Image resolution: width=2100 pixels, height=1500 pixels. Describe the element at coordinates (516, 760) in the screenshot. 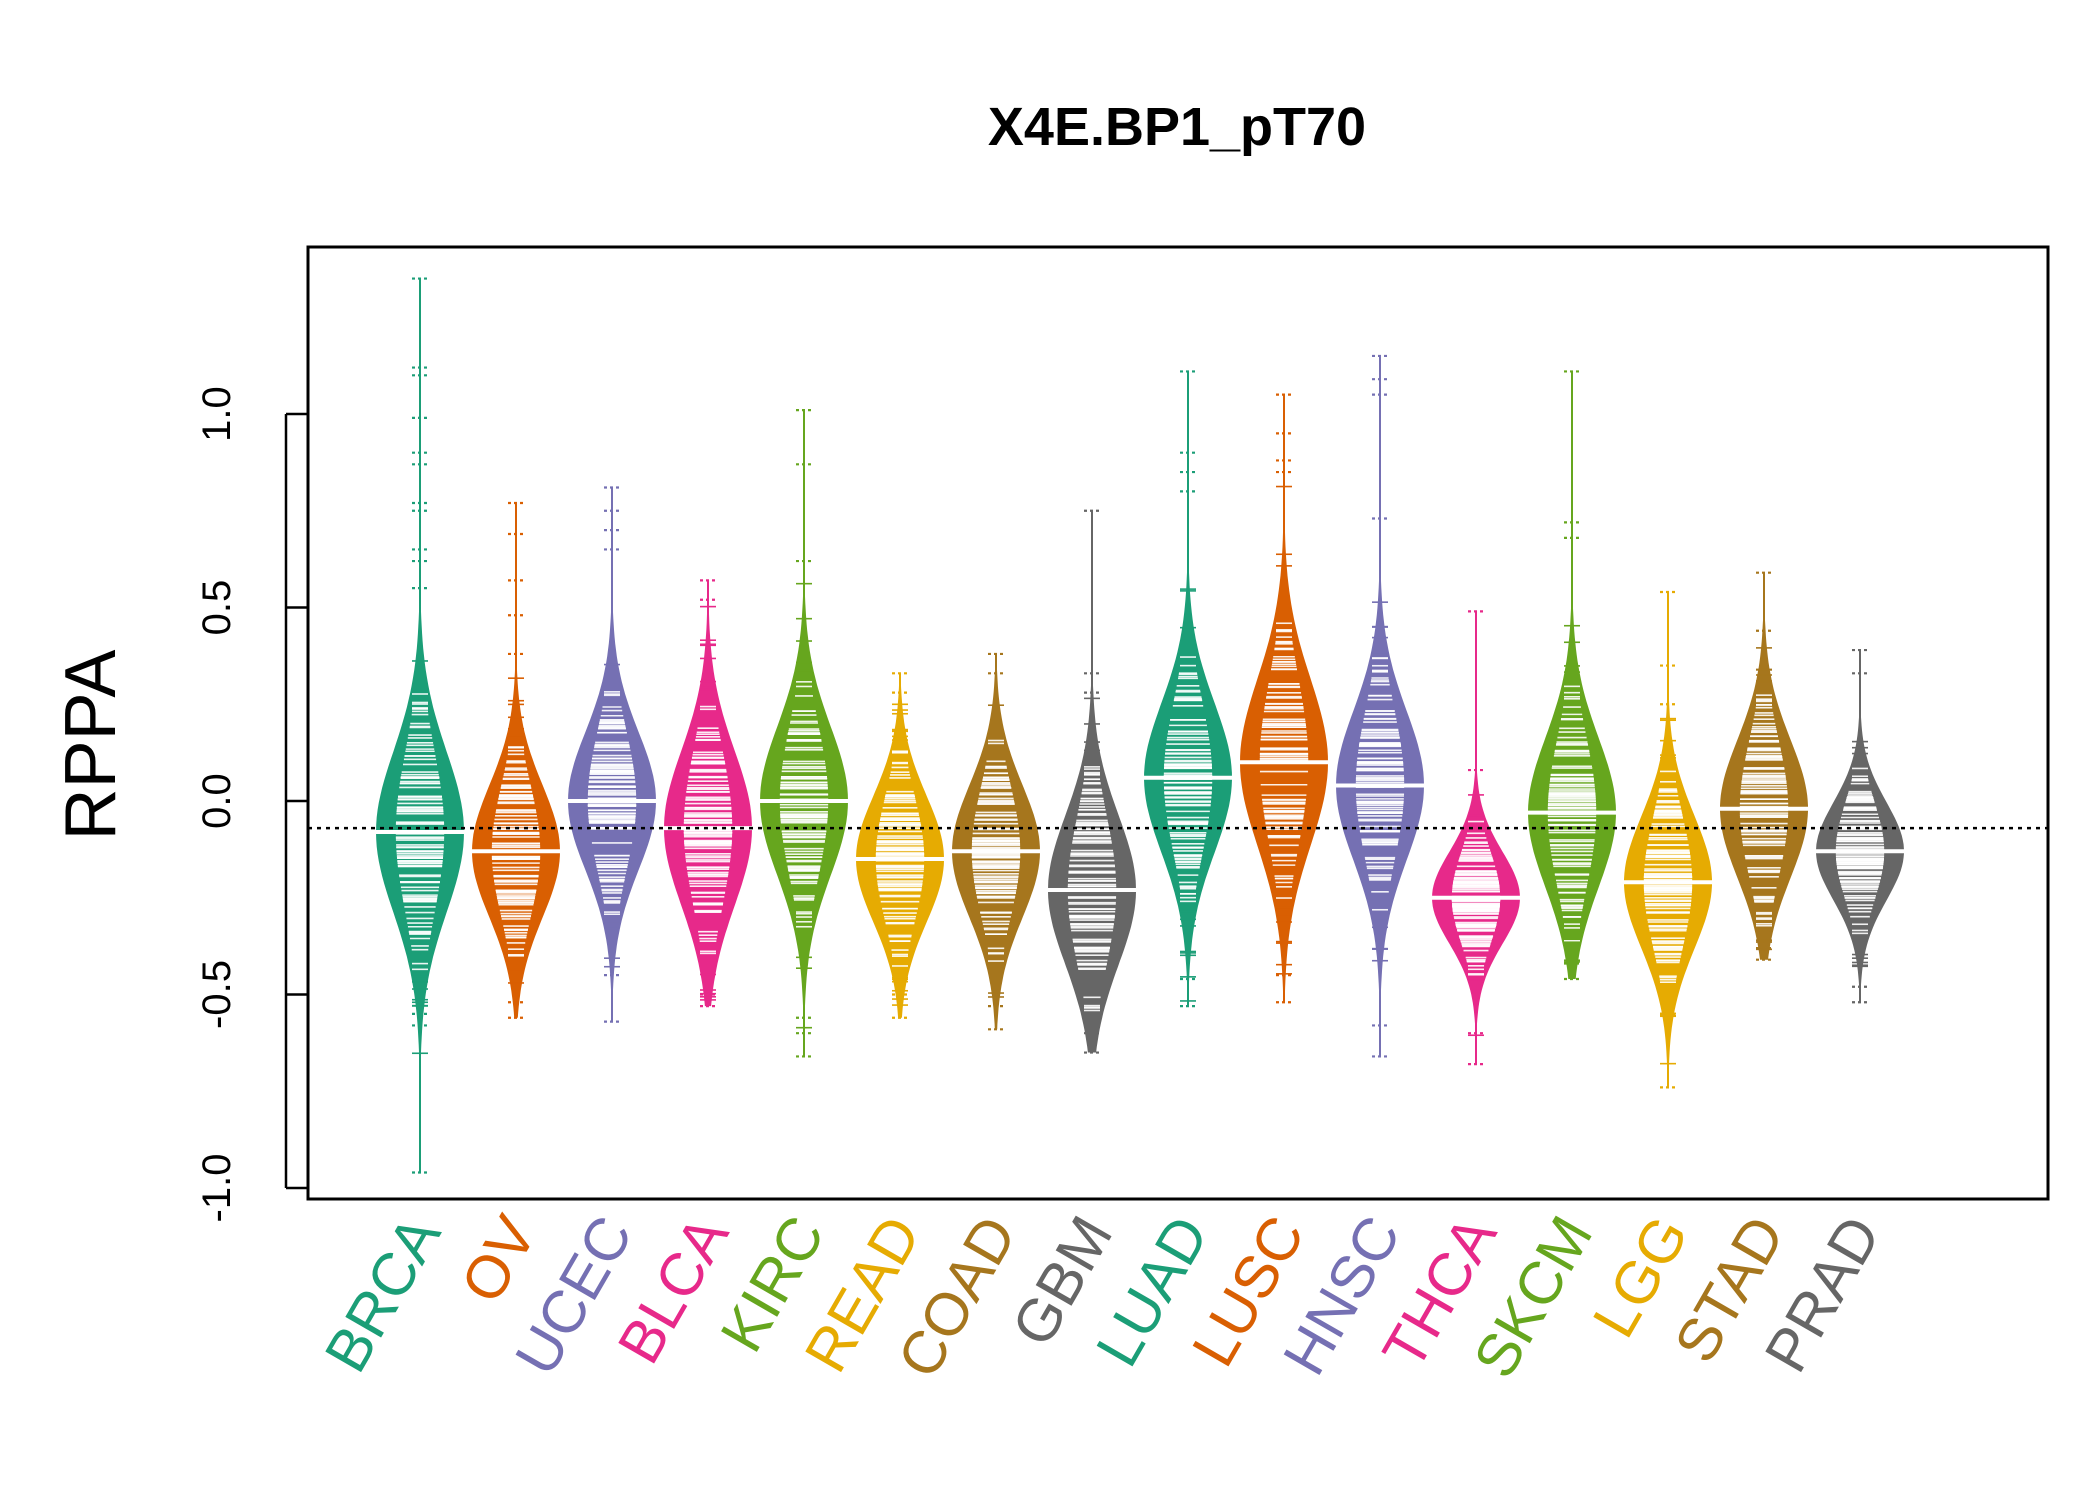

I see `bean-ov` at that location.